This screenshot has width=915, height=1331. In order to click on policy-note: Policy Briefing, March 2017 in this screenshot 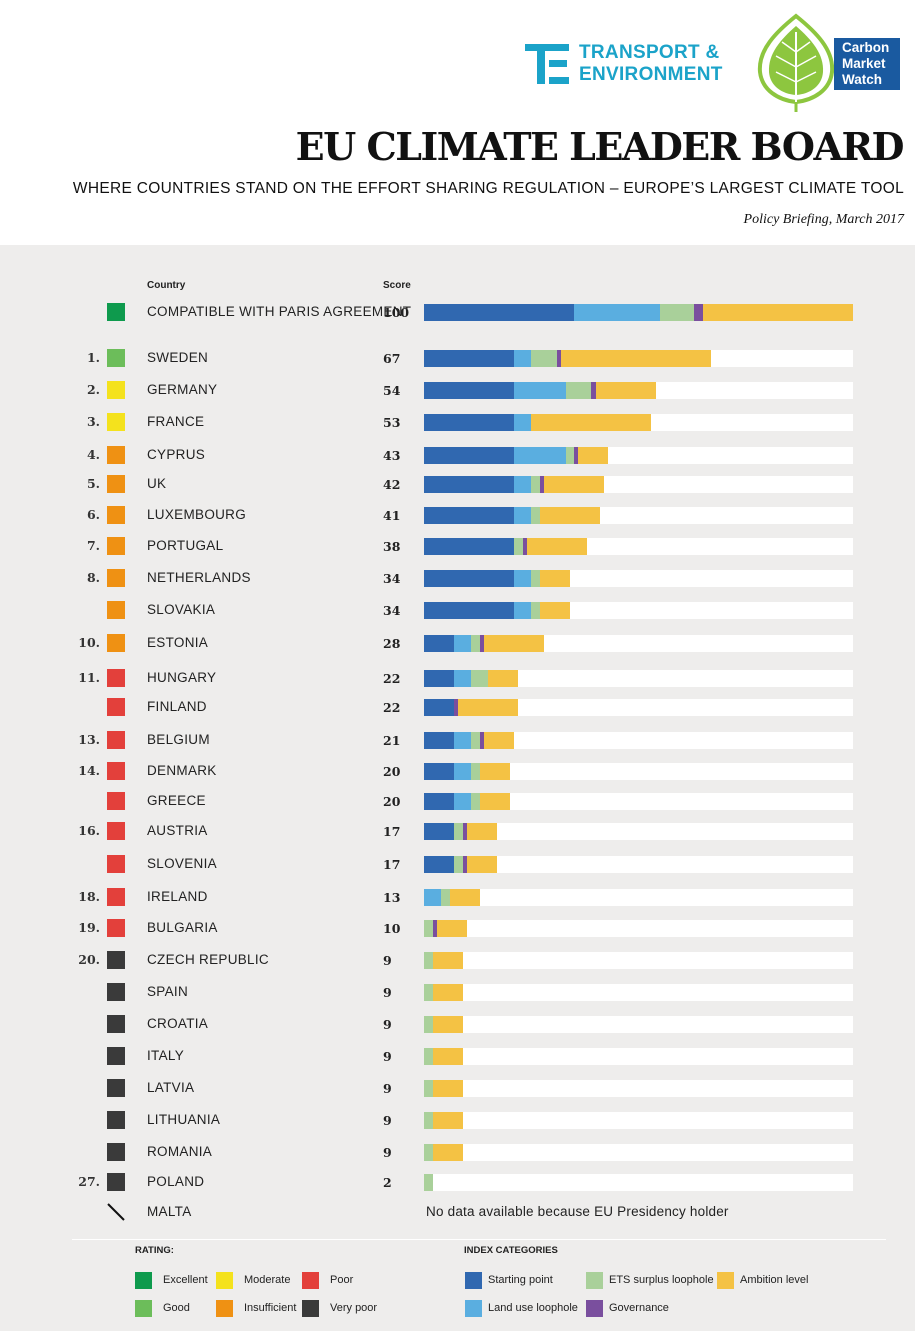, I will do `click(823, 219)`.